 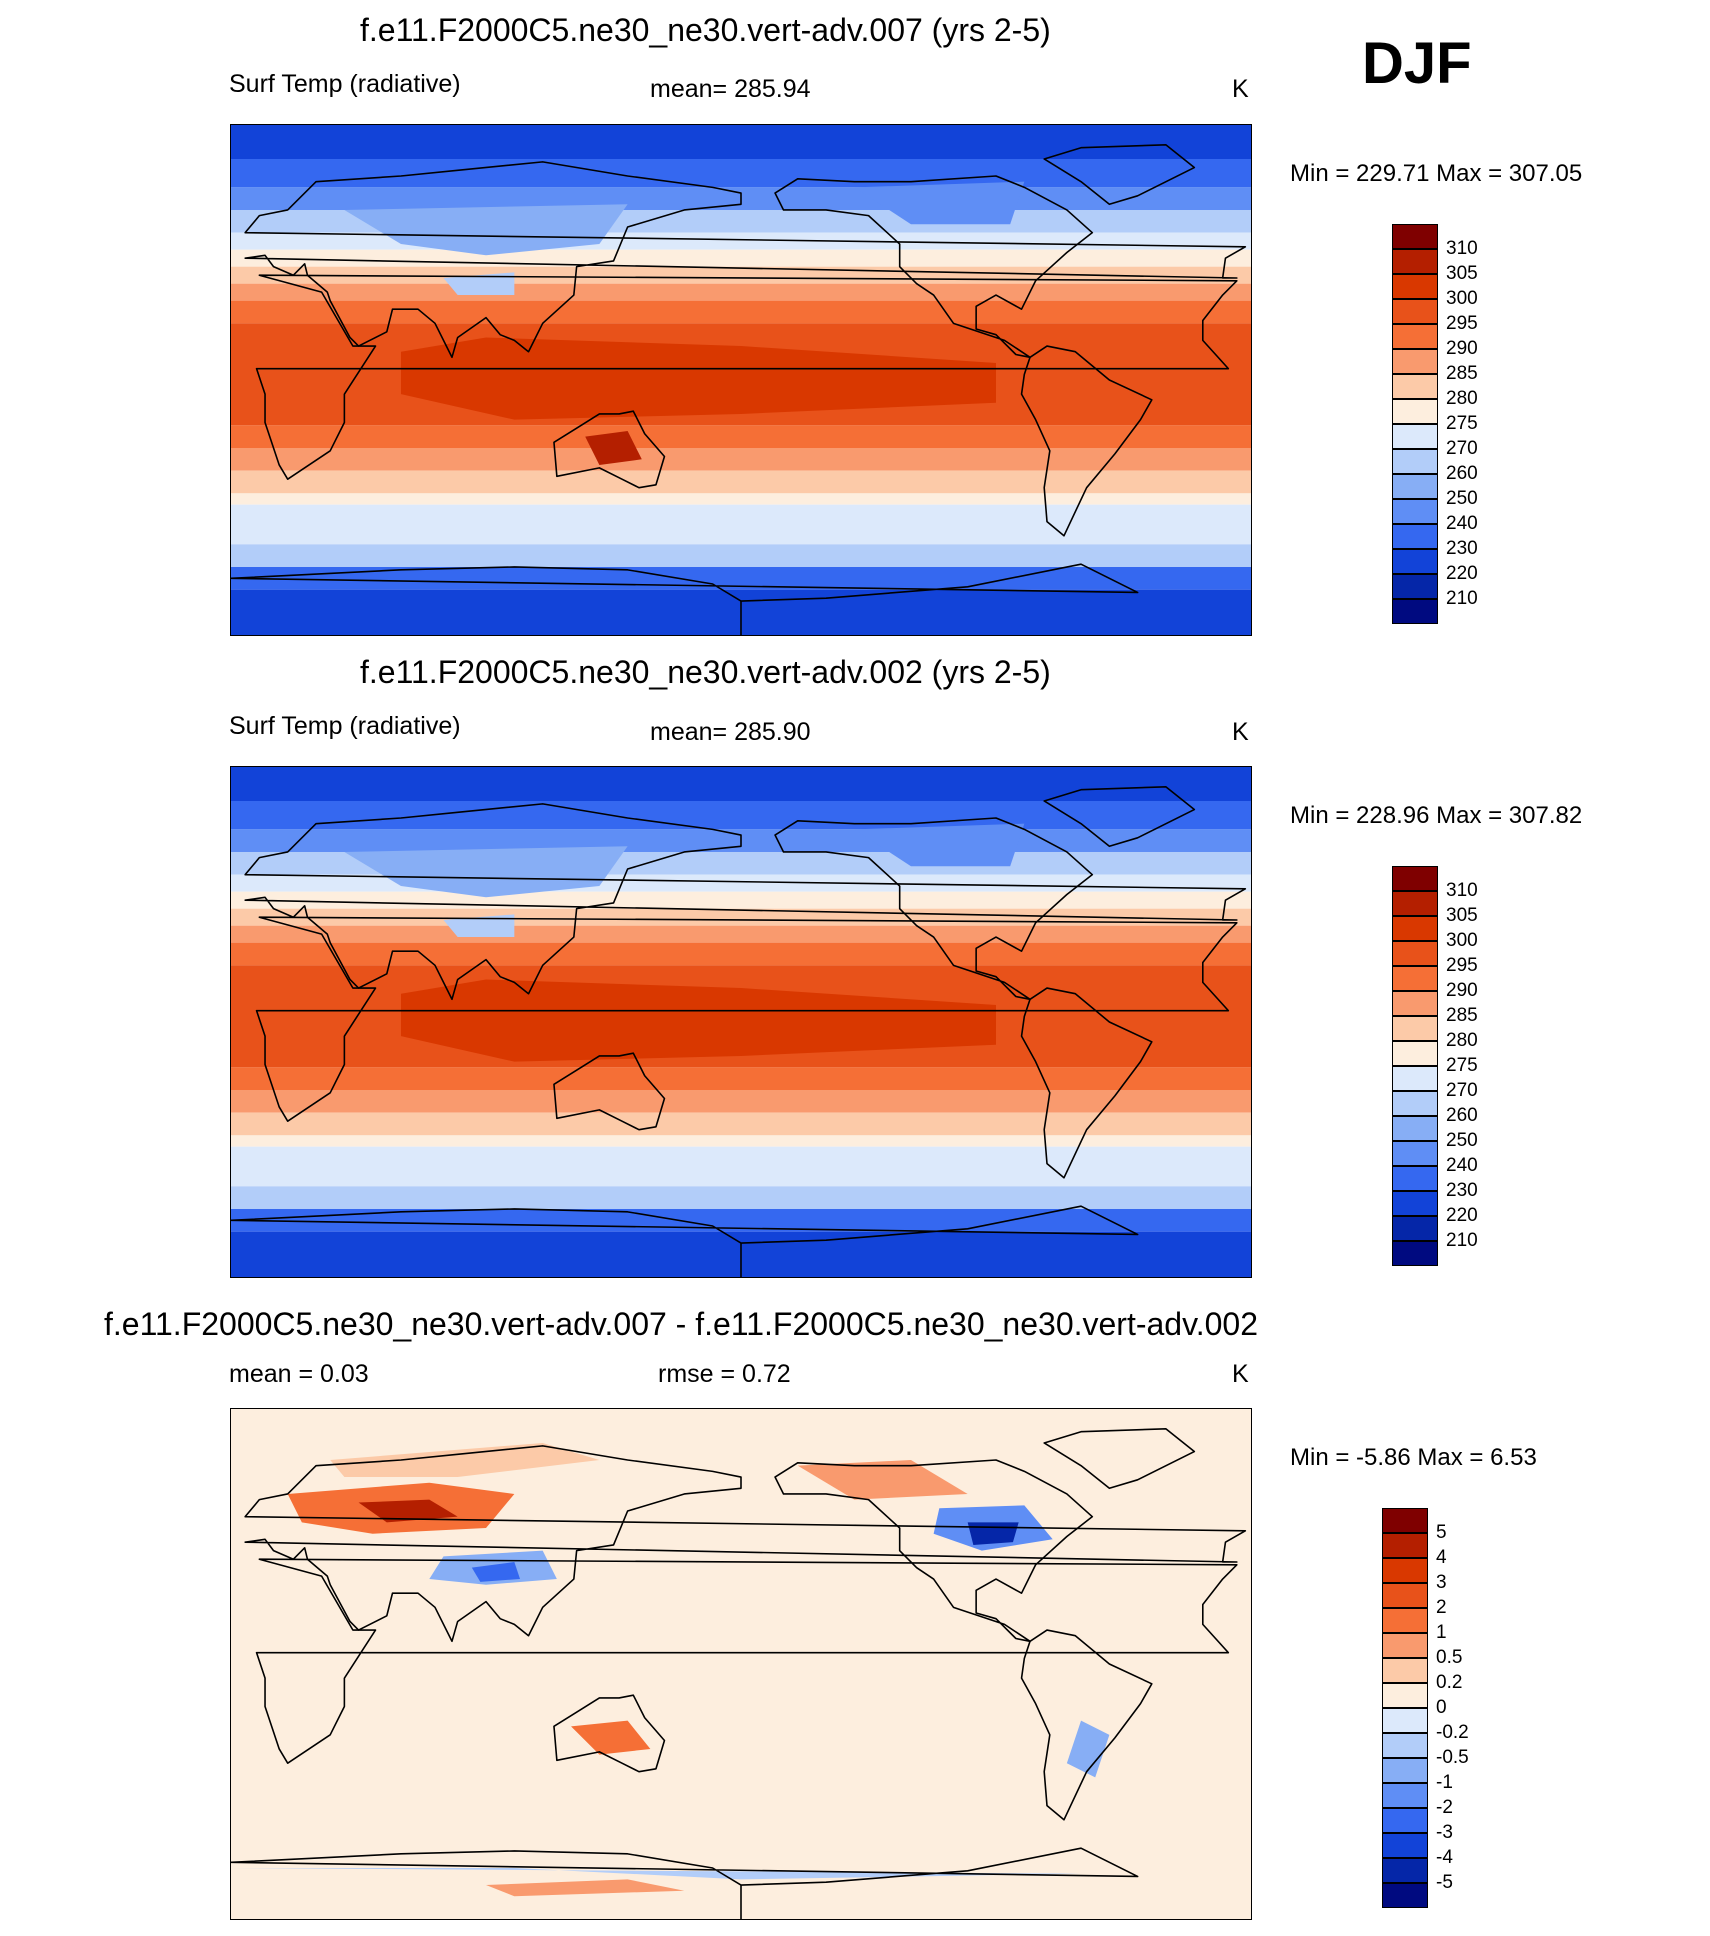 I want to click on panel-1-units-label: K, so click(x=1240, y=89).